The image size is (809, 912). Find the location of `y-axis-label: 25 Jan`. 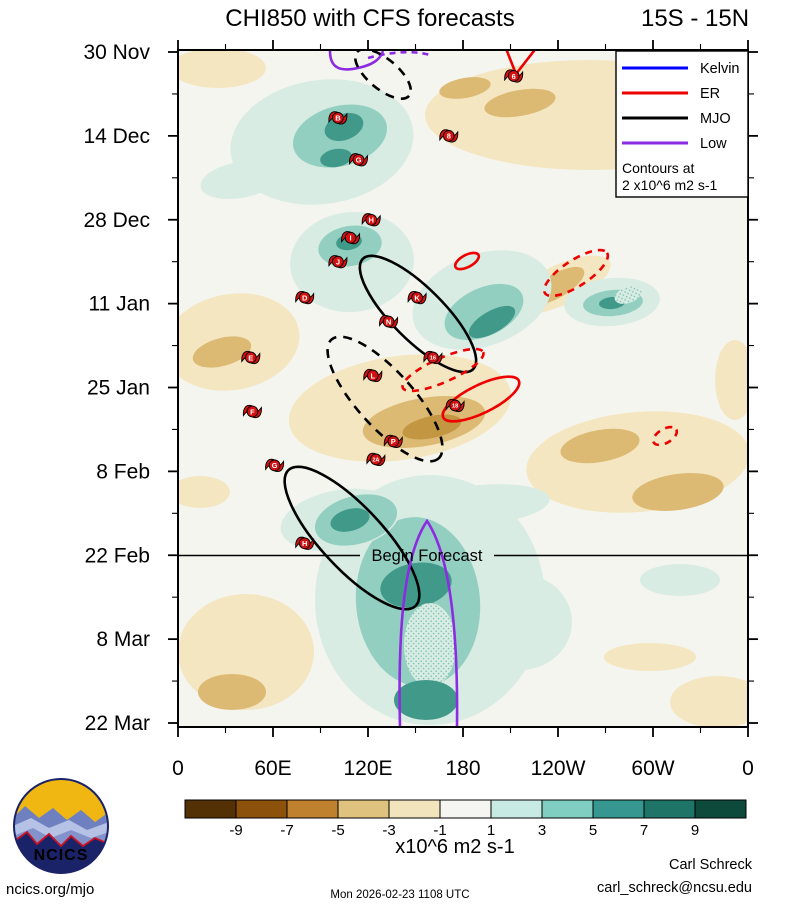

y-axis-label: 25 Jan is located at coordinates (118, 388).